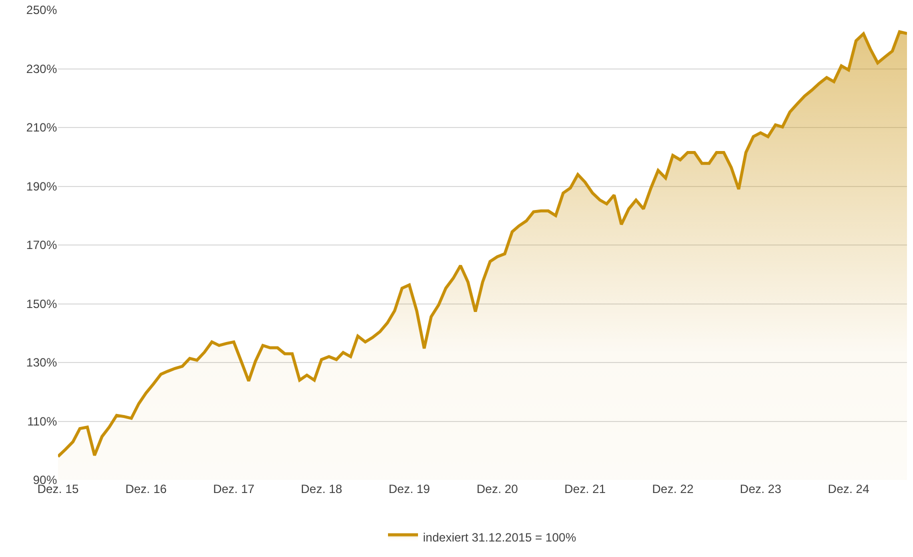  What do you see at coordinates (234, 489) in the screenshot?
I see `x-tick-label: Dez. 17` at bounding box center [234, 489].